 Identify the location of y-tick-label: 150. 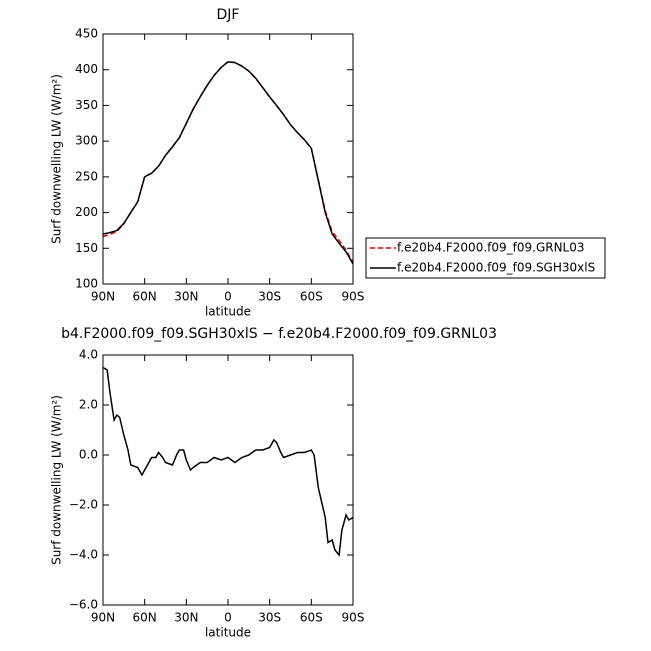
(86, 248).